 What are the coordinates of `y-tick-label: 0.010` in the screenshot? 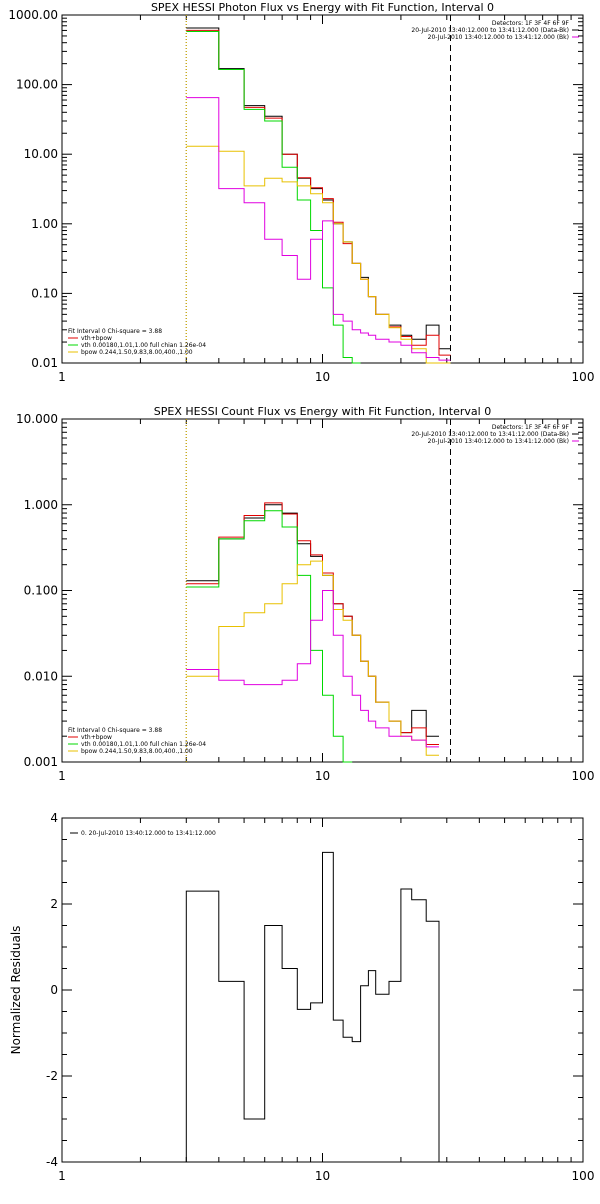 It's located at (41, 676).